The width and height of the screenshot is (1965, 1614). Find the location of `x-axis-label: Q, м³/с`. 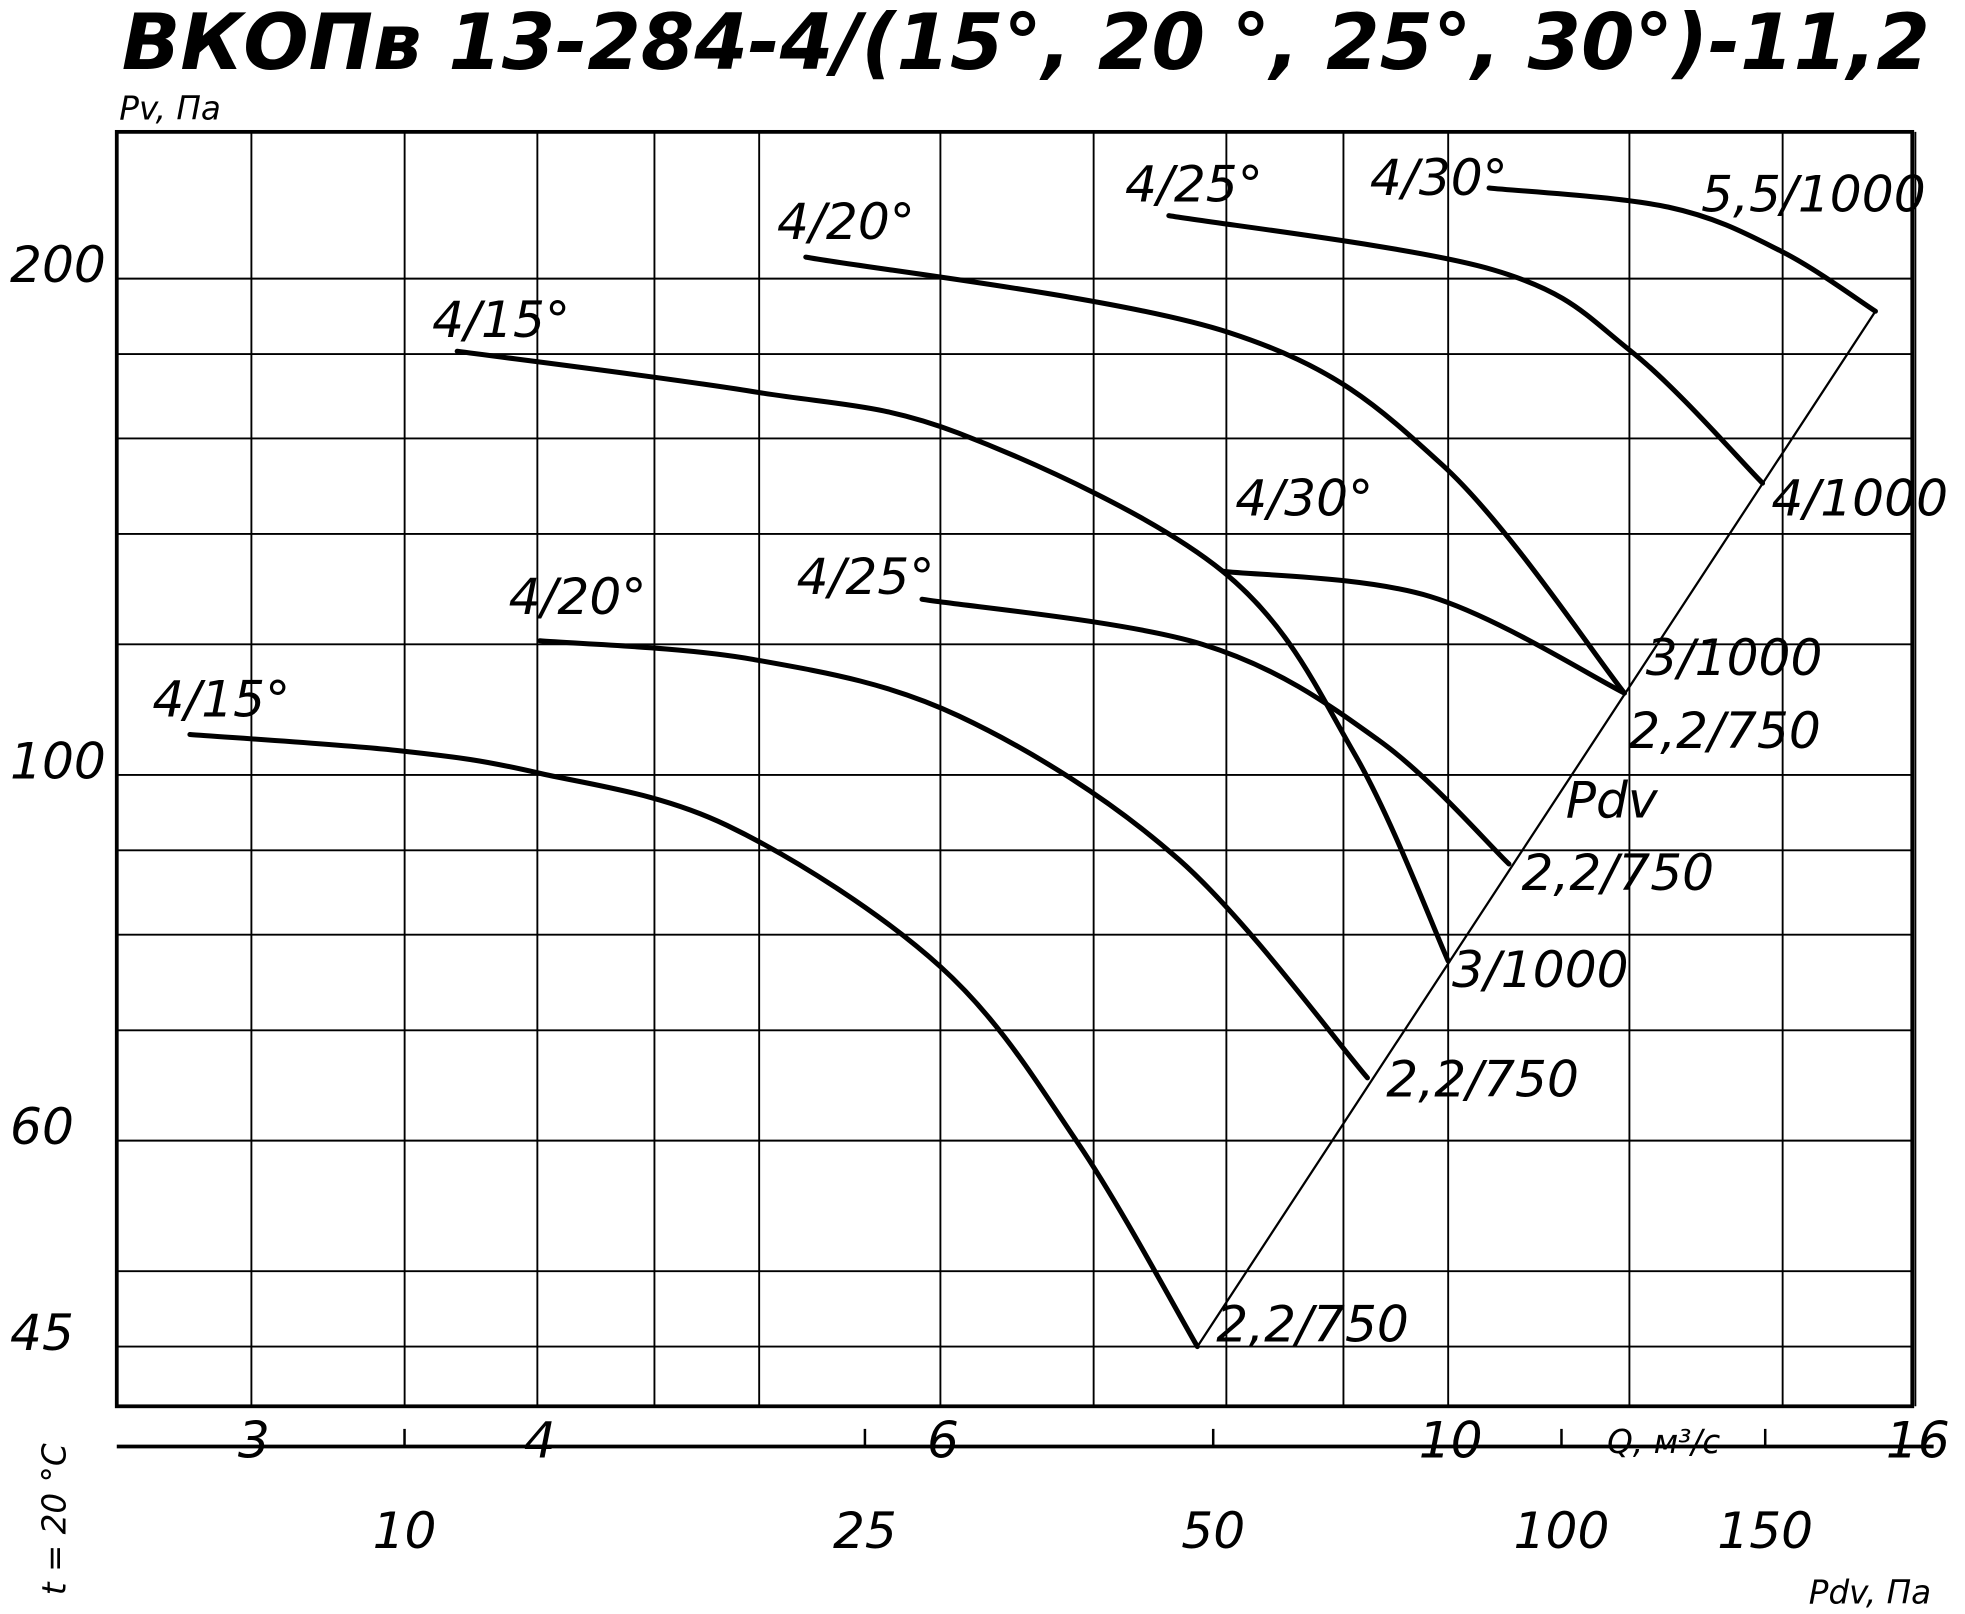

x-axis-label: Q, м³/с is located at coordinates (1663, 1442).